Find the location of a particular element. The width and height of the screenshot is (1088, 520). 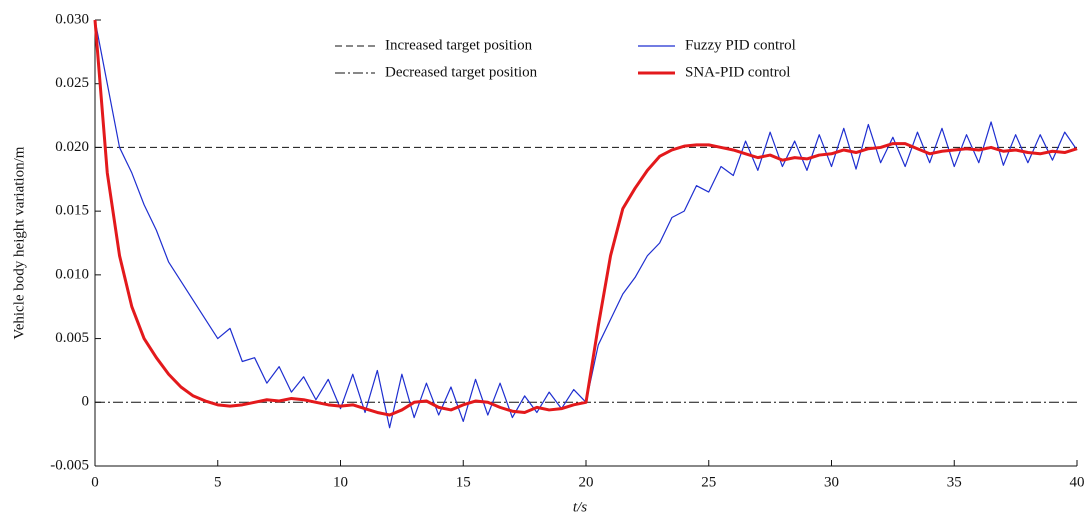

y-tick-label: 0.025 is located at coordinates (72, 83).